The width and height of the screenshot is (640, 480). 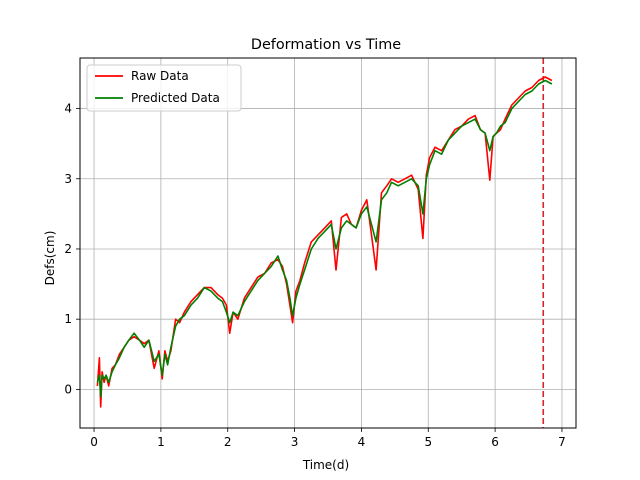 What do you see at coordinates (68, 179) in the screenshot?
I see `y-tick-label: 3` at bounding box center [68, 179].